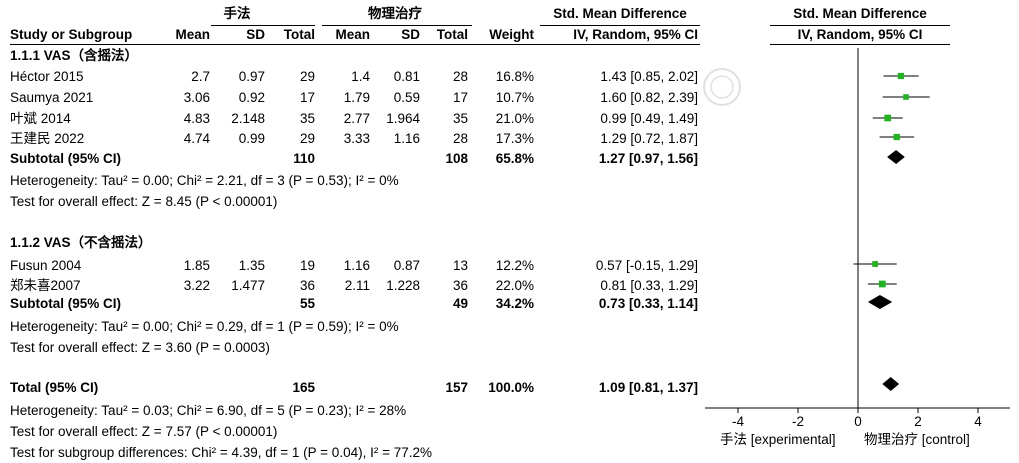  I want to click on col-mean-ctrl: Mean, so click(352, 34).